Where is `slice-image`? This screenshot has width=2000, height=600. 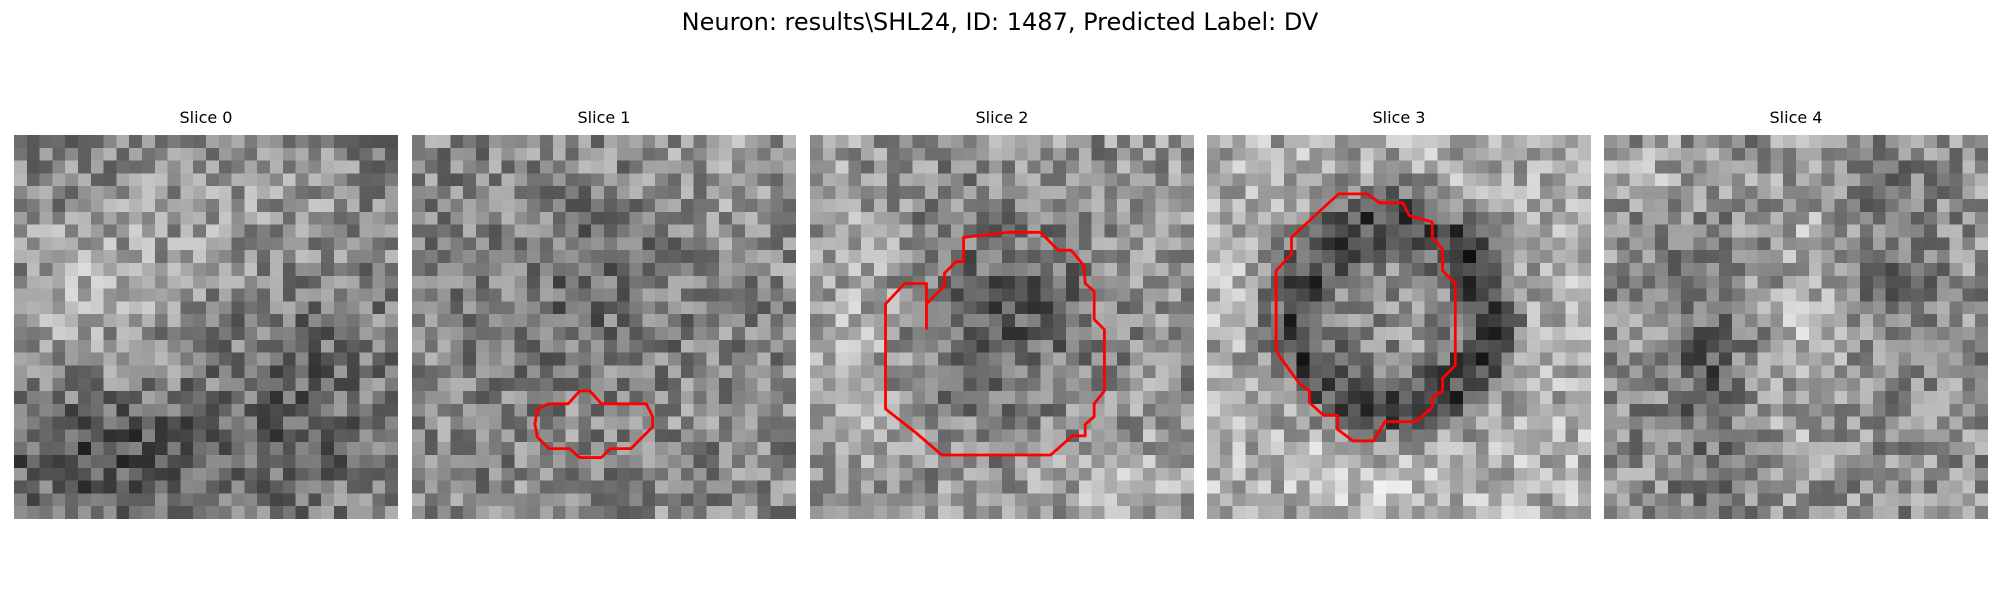 slice-image is located at coordinates (1796, 327).